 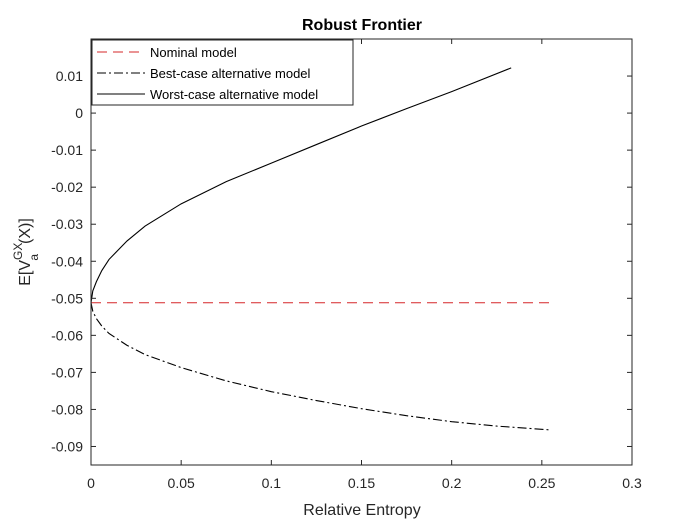 What do you see at coordinates (361, 510) in the screenshot?
I see `x-axis-label: Relative Entropy` at bounding box center [361, 510].